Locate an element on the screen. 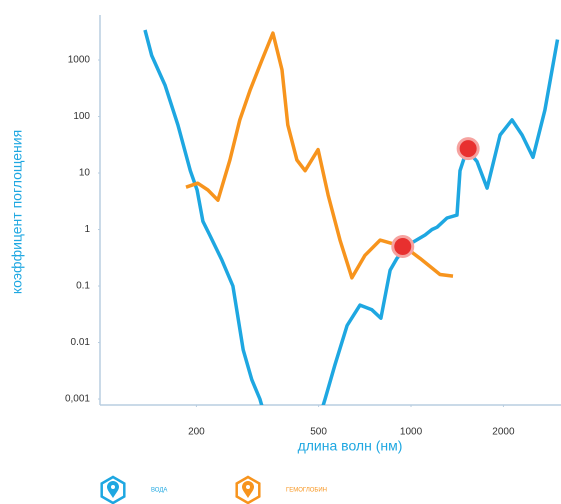  y-tick-label: 100 is located at coordinates (81, 116).